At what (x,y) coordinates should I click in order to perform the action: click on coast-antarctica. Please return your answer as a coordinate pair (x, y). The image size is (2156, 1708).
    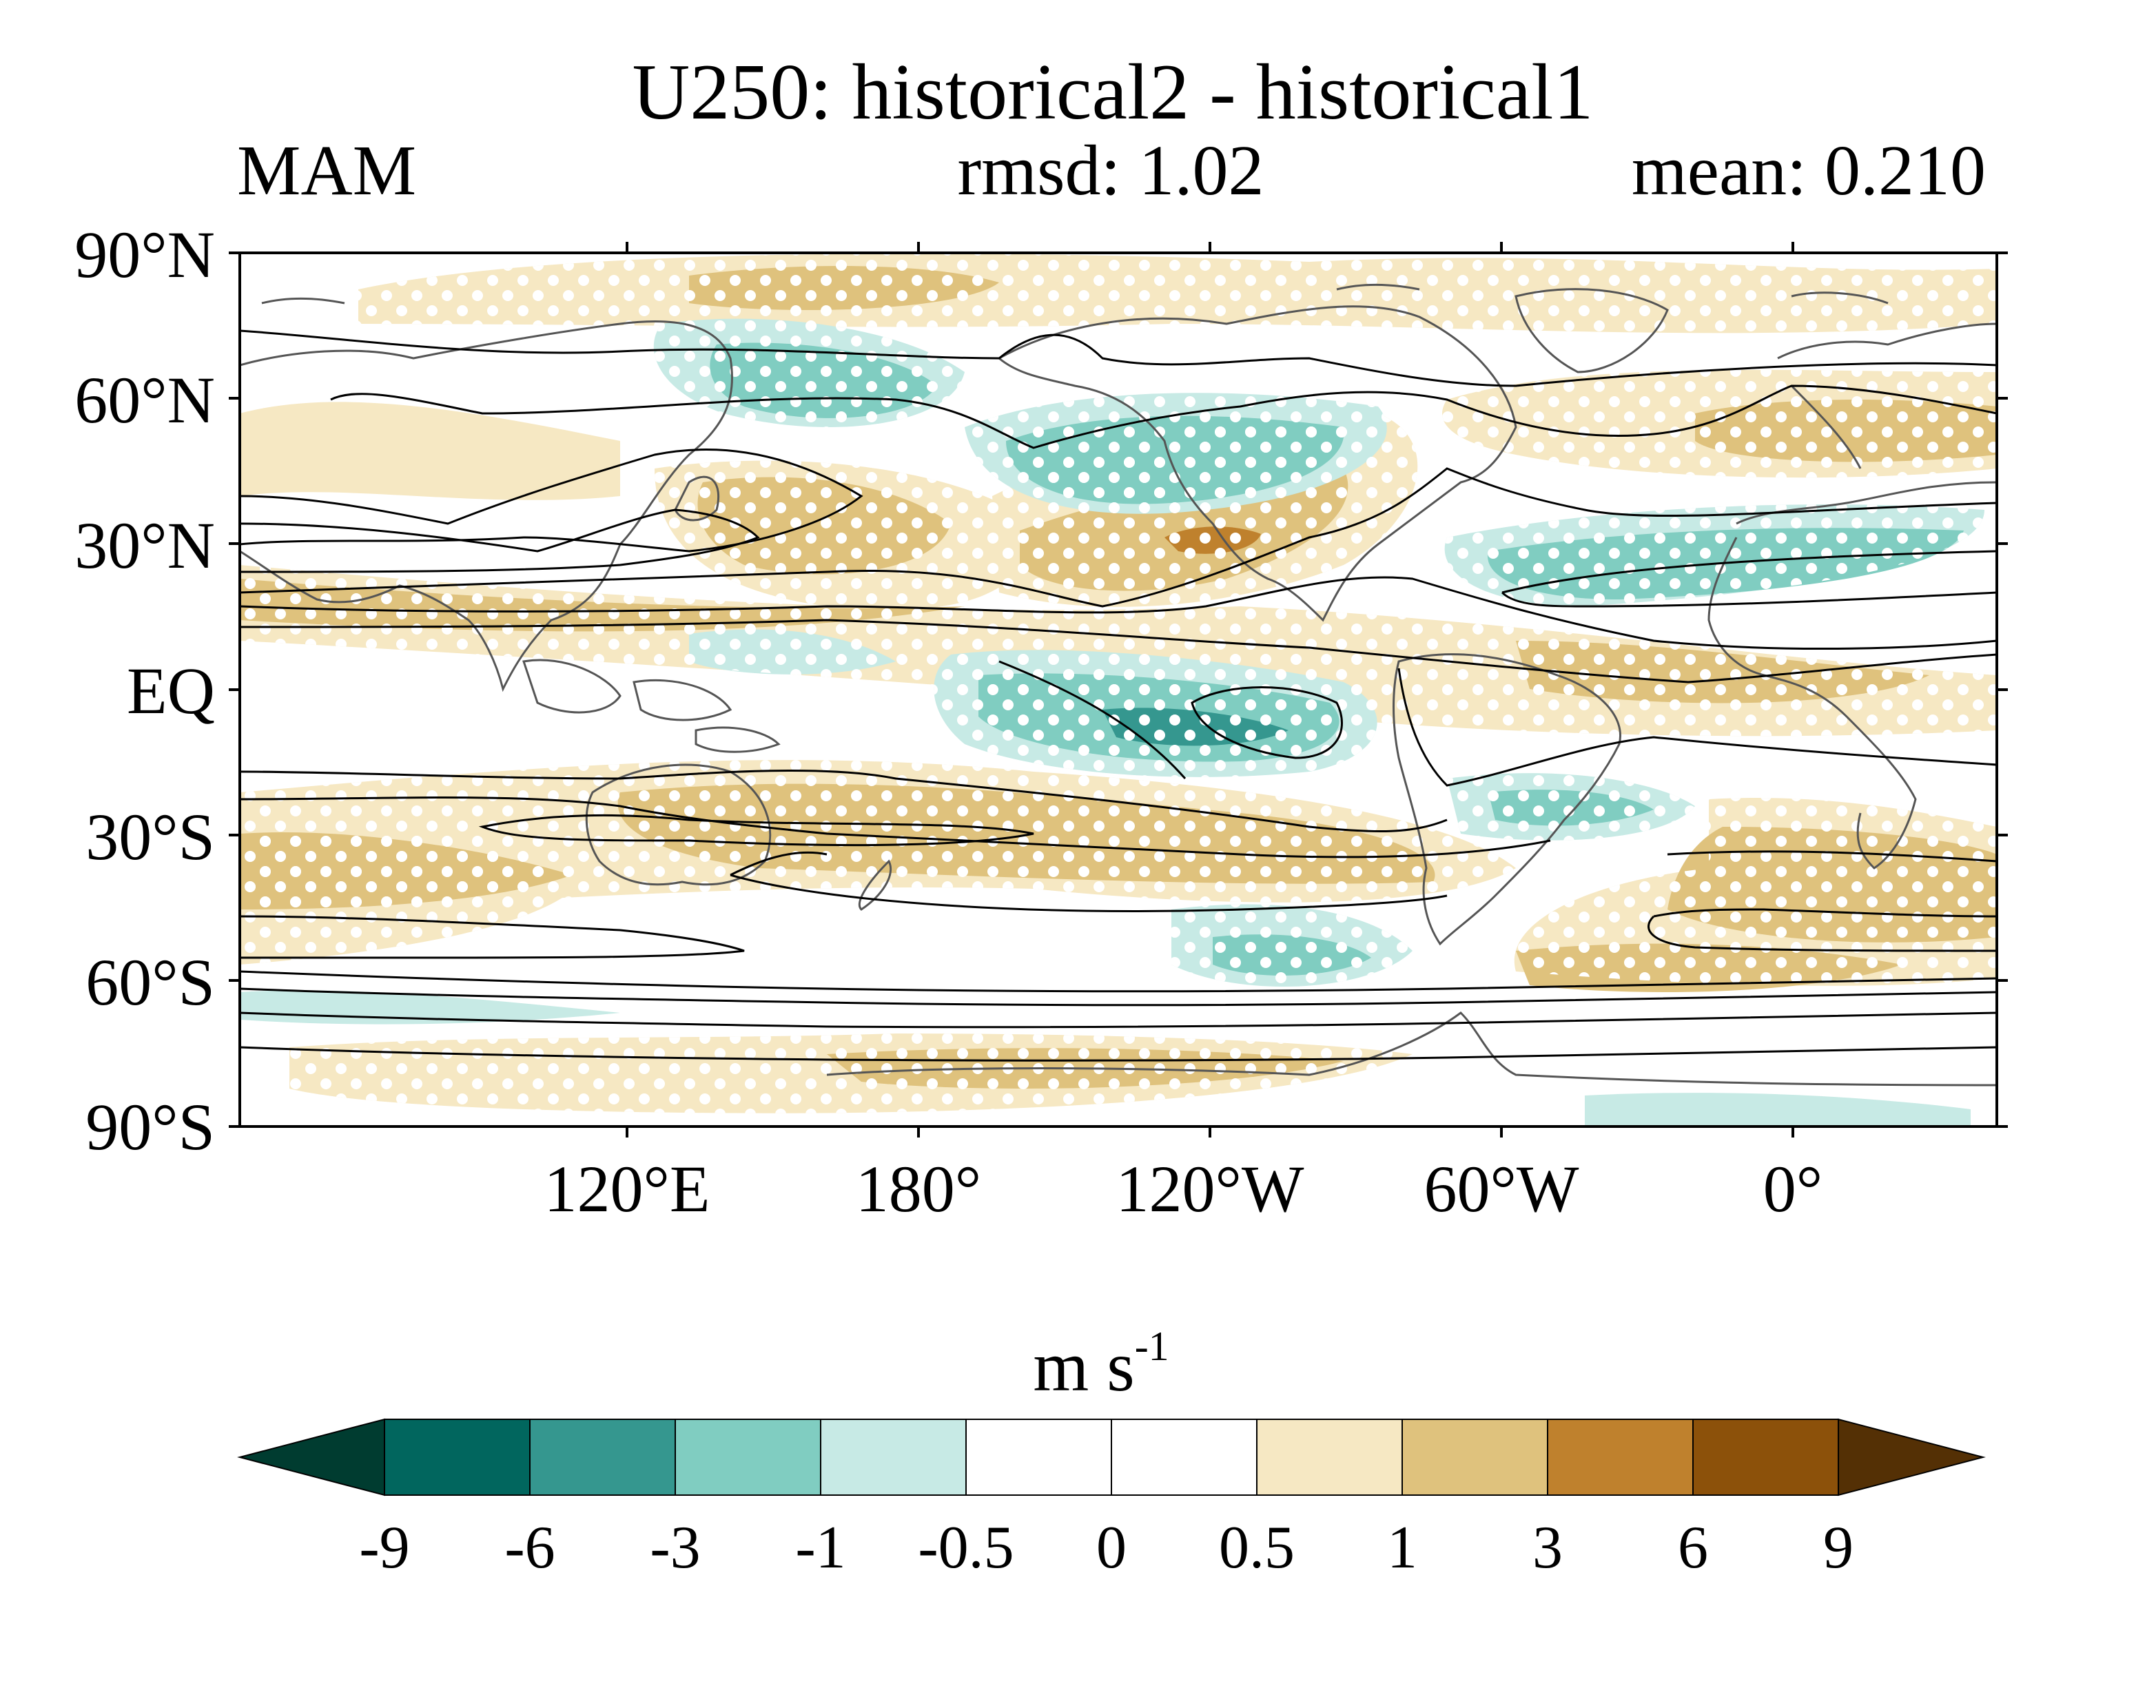
    Looking at the image, I should click on (1411, 1049).